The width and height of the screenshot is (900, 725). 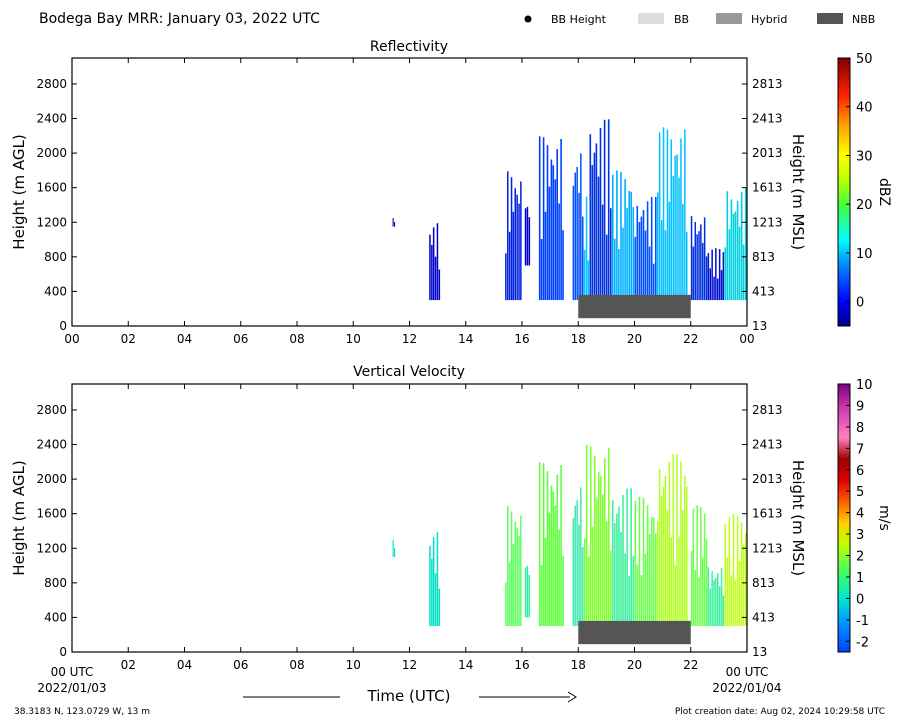 What do you see at coordinates (763, 583) in the screenshot?
I see `y2-tick-label: 813` at bounding box center [763, 583].